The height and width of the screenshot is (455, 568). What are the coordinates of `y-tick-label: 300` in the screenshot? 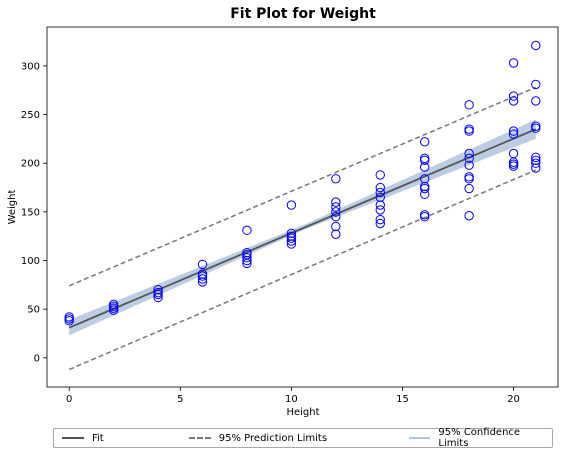 It's located at (30, 66).